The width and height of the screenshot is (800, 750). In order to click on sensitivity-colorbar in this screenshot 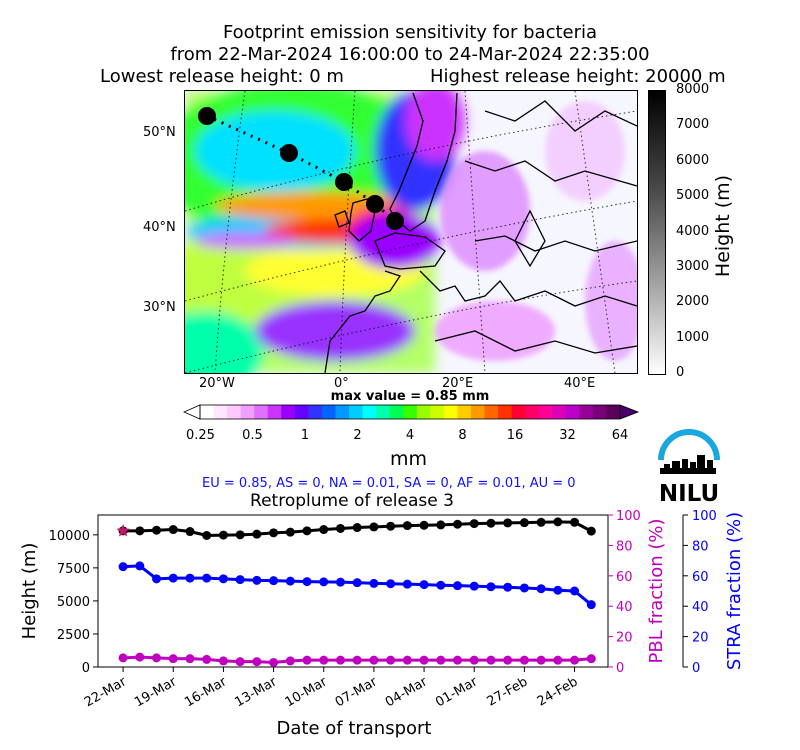, I will do `click(411, 412)`.